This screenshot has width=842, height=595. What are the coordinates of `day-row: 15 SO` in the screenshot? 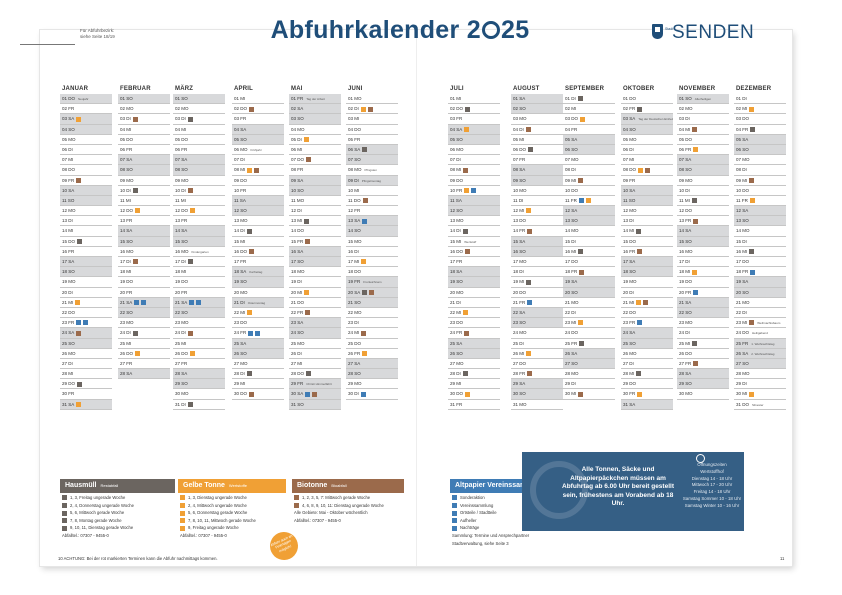 It's located at (199, 241).